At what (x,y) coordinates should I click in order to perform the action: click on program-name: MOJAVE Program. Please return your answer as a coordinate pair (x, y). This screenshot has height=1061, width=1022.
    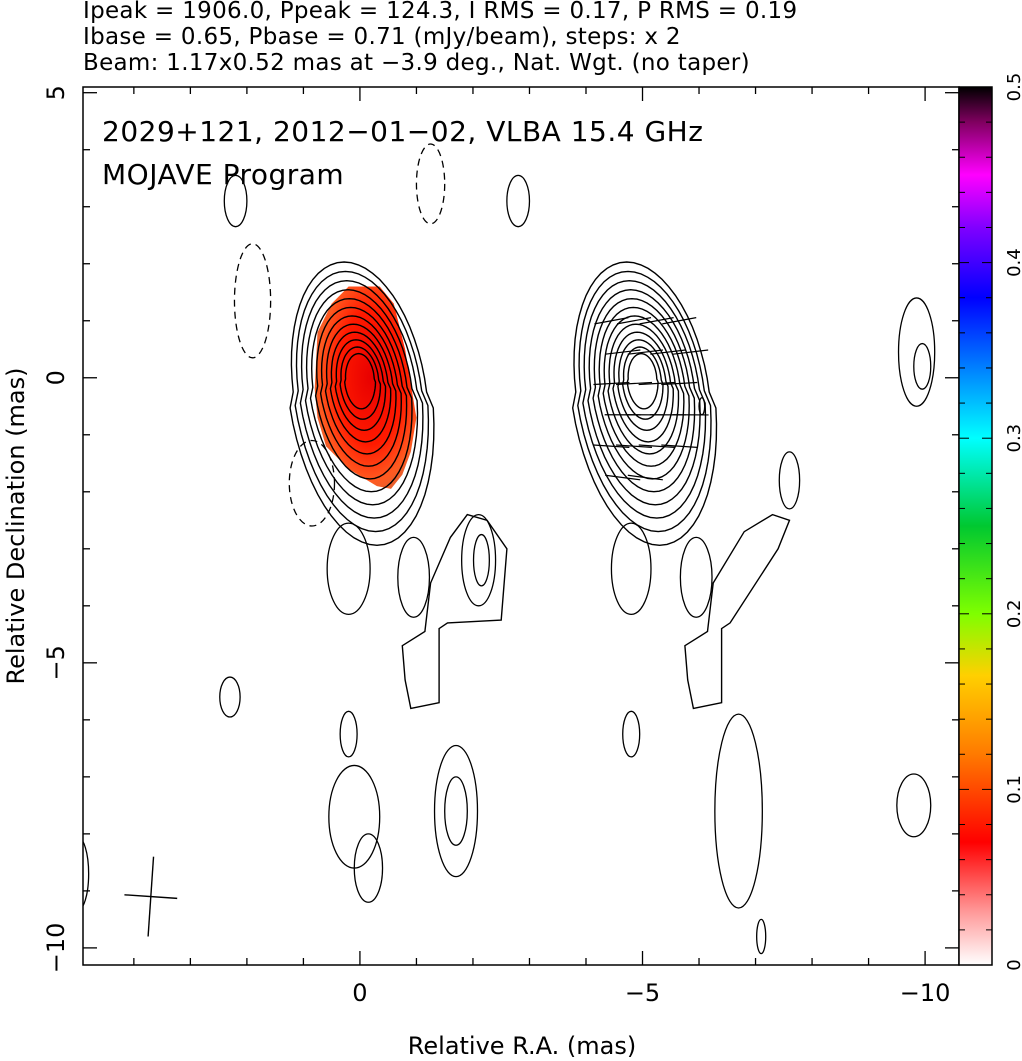
    Looking at the image, I should click on (223, 174).